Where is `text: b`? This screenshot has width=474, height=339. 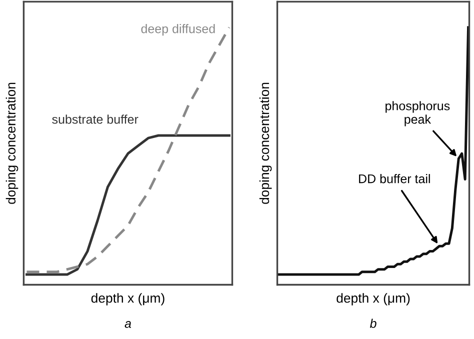
text: b is located at coordinates (373, 323).